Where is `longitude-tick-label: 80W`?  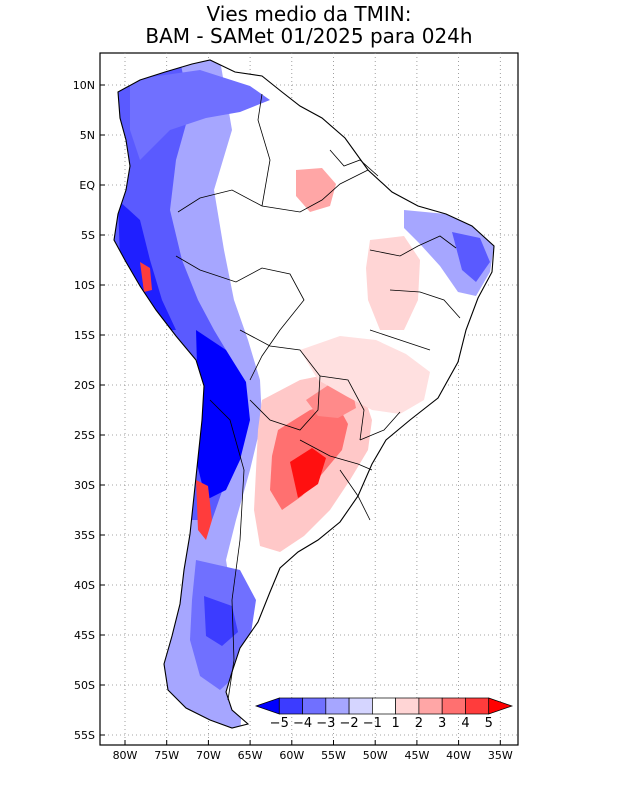 longitude-tick-label: 80W is located at coordinates (125, 755).